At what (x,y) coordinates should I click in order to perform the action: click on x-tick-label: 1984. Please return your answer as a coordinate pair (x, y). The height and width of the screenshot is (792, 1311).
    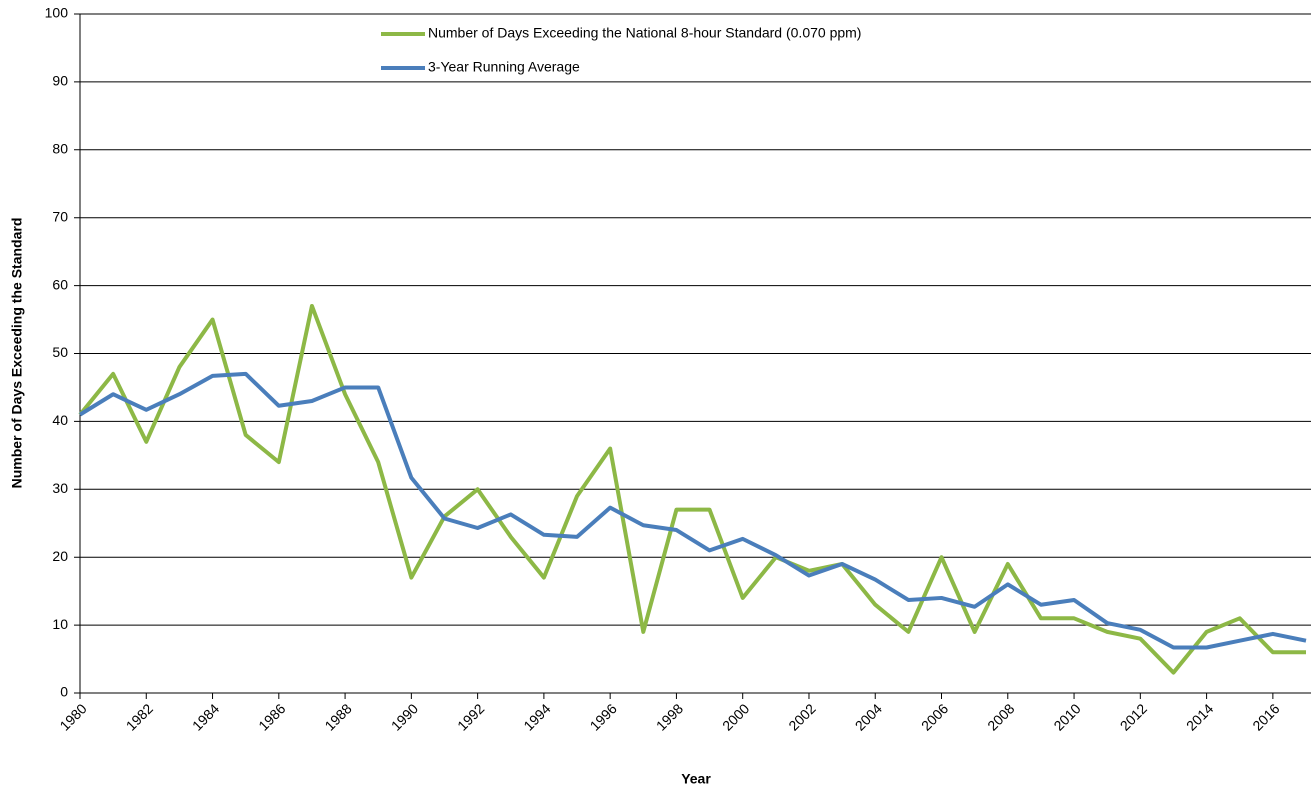
    Looking at the image, I should click on (205, 716).